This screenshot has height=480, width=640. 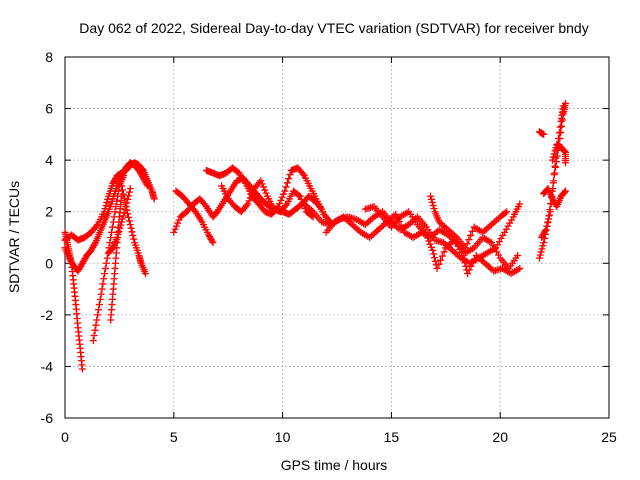 I want to click on y-tick-label: 6, so click(x=49, y=109).